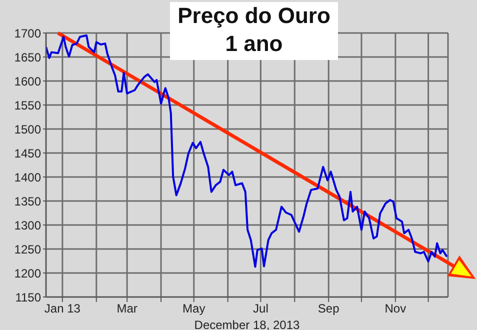 Image resolution: width=477 pixels, height=330 pixels. Describe the element at coordinates (28, 177) in the screenshot. I see `y-tick-label: 1400` at that location.